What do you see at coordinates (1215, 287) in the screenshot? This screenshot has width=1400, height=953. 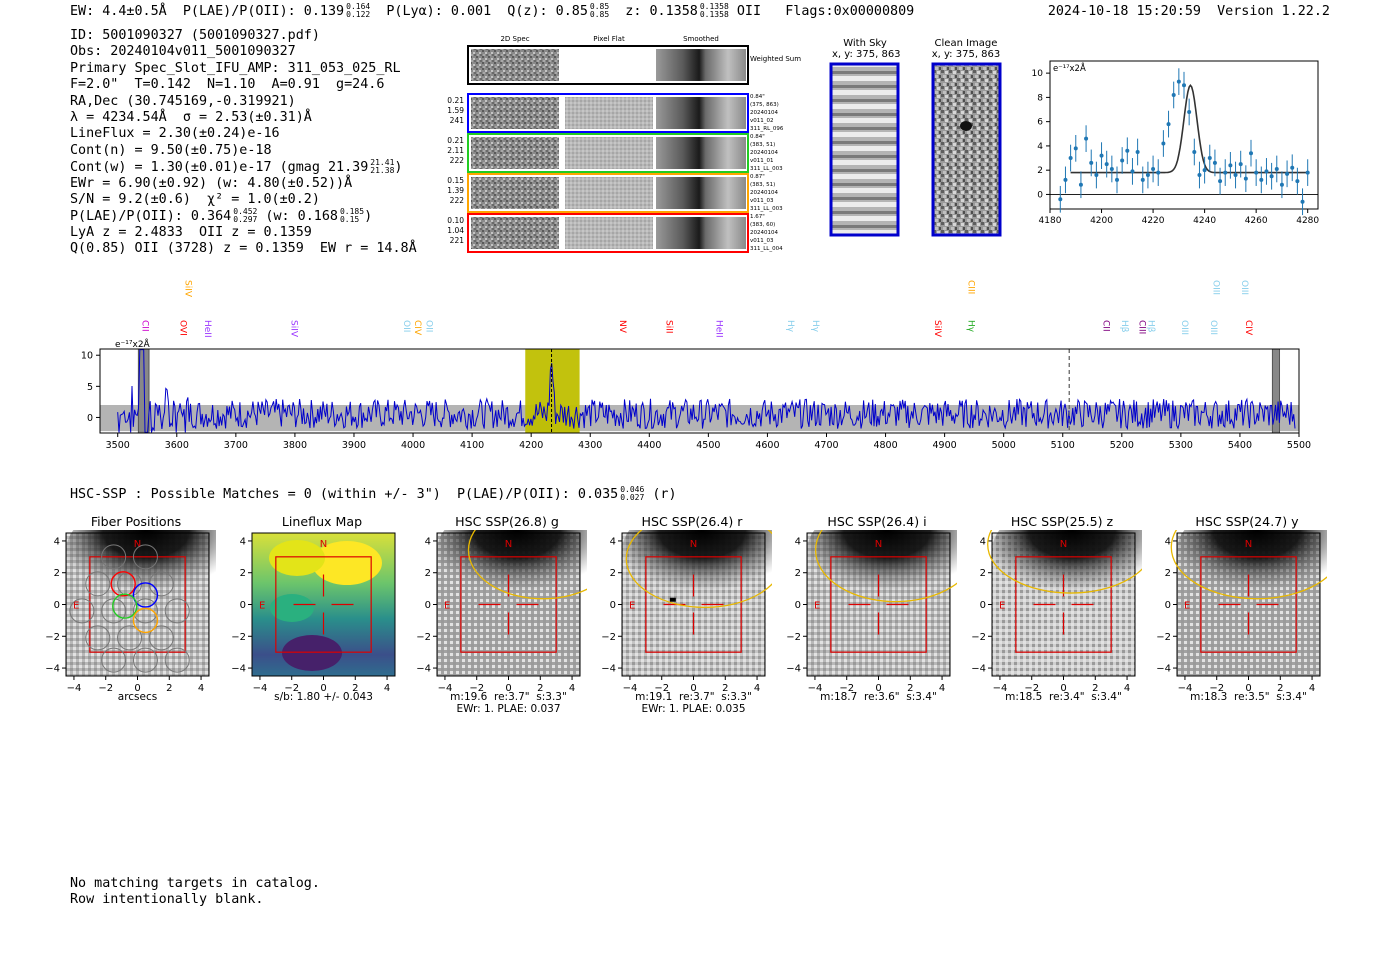 I see `spectral-line-label: OIII` at bounding box center [1215, 287].